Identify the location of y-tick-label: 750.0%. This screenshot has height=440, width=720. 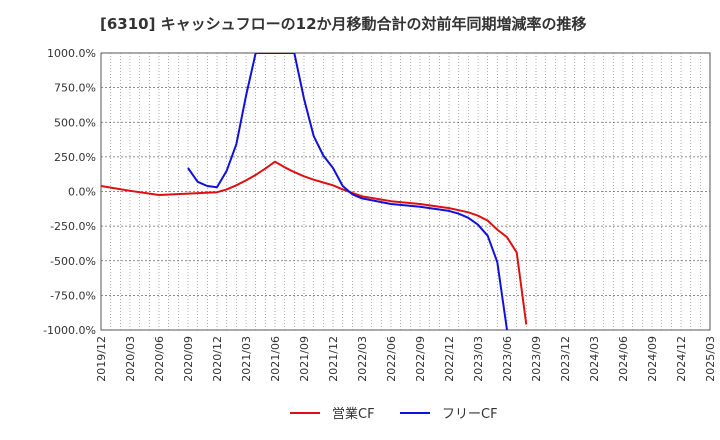
(75, 88).